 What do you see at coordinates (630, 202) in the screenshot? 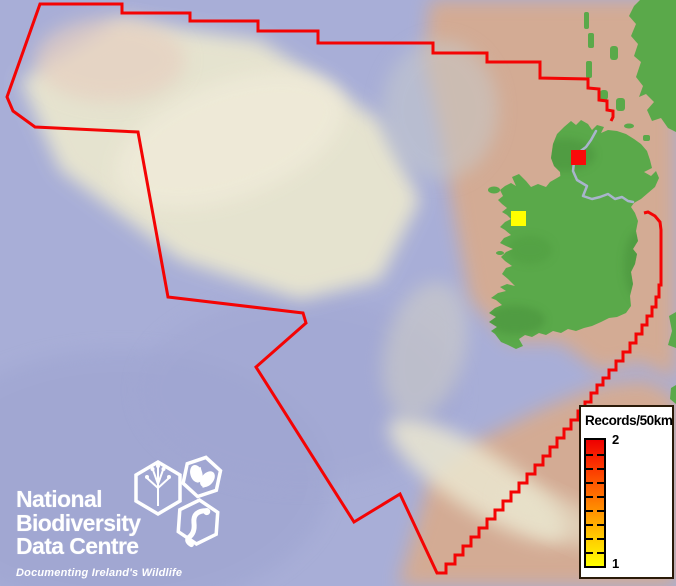
I see `britain-landmass` at bounding box center [630, 202].